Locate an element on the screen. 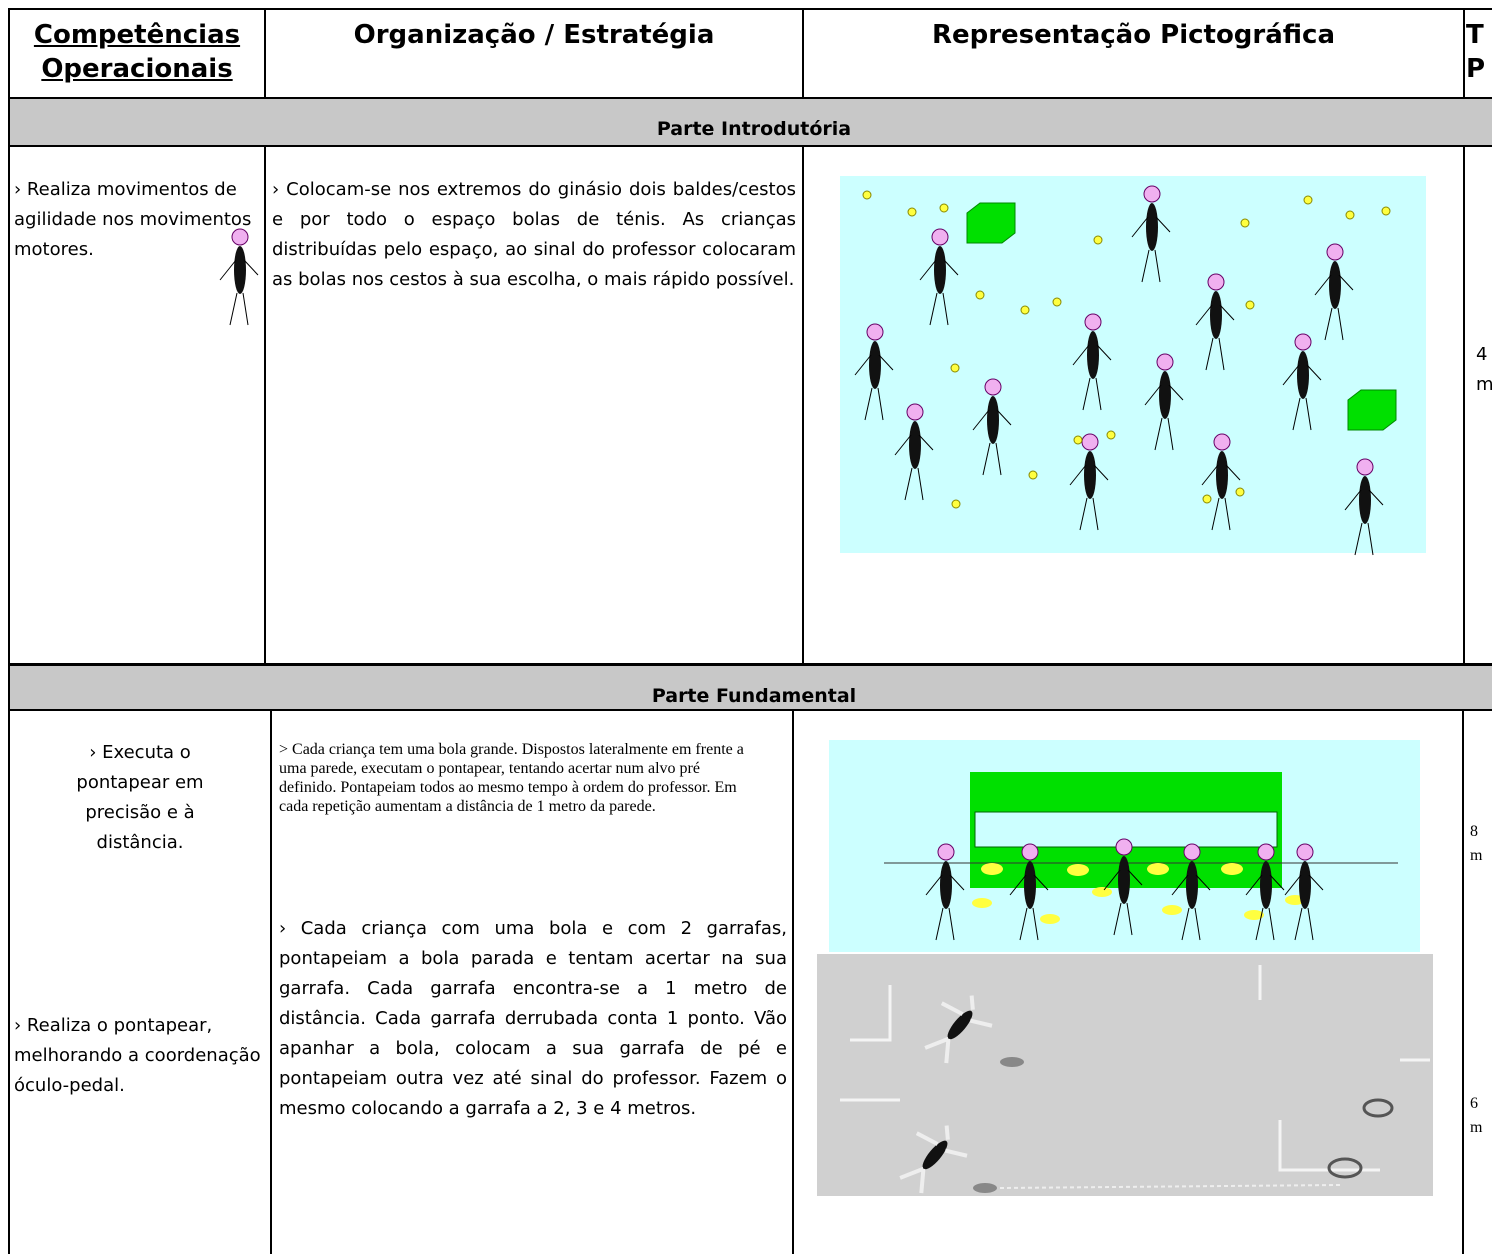 Image resolution: width=1492 pixels, height=1254 pixels. header-text: Representação Pictográfica is located at coordinates (1133, 35).